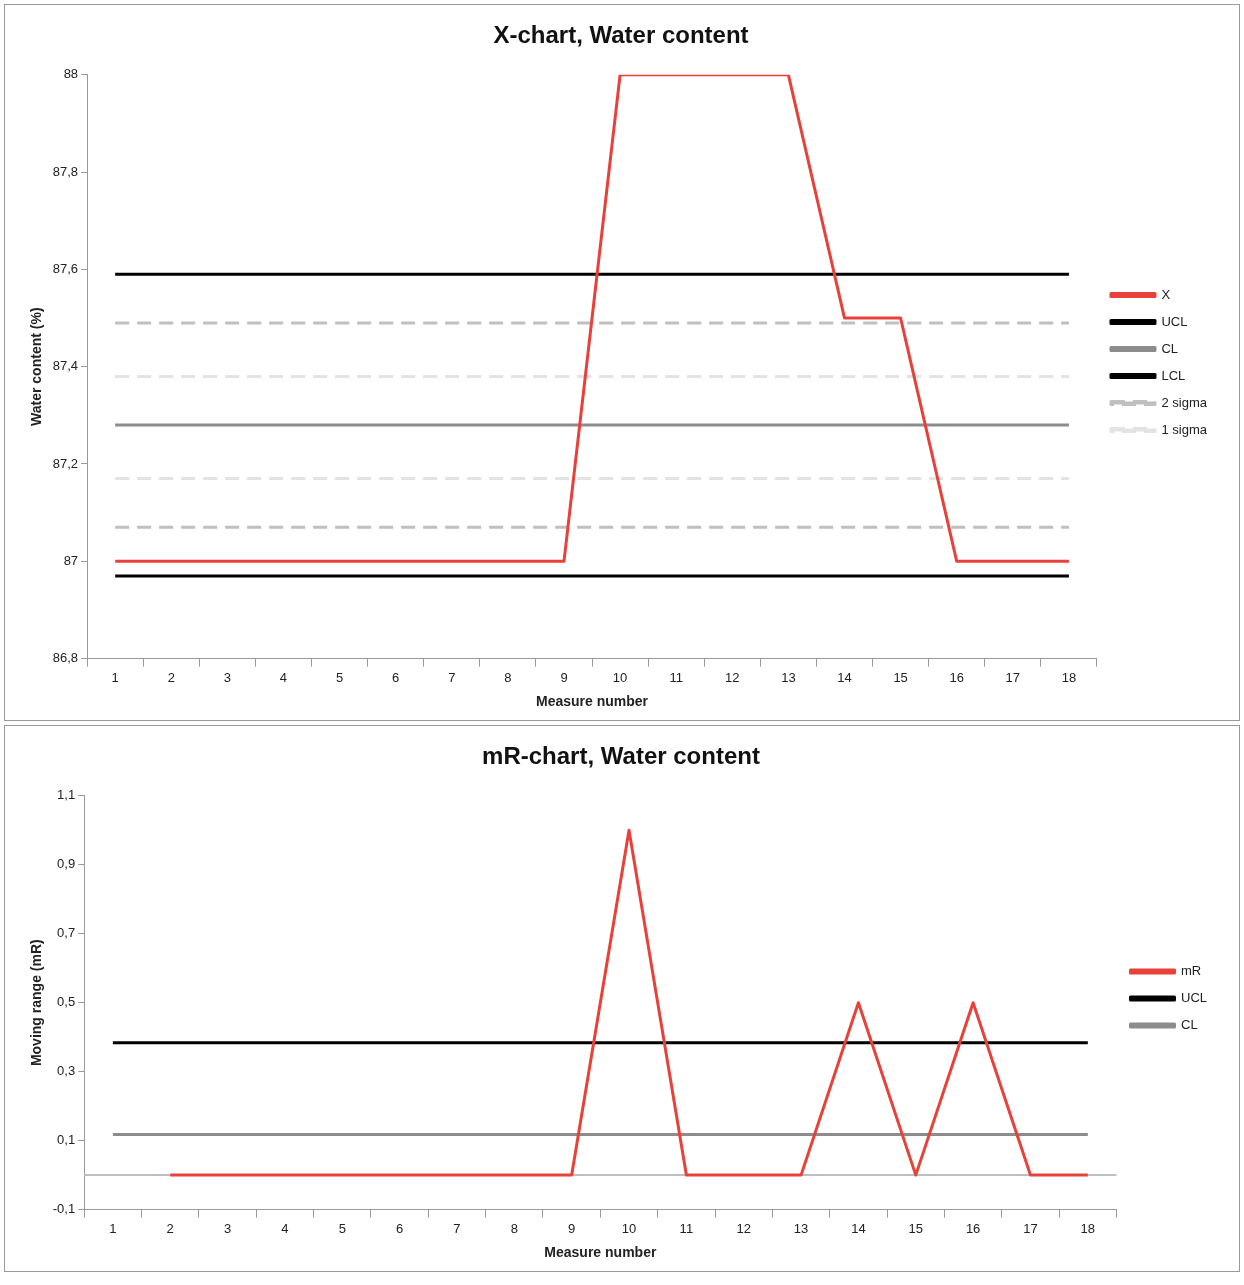 The width and height of the screenshot is (1244, 1285). What do you see at coordinates (66, 1002) in the screenshot?
I see `y-tick-label: 0,5` at bounding box center [66, 1002].